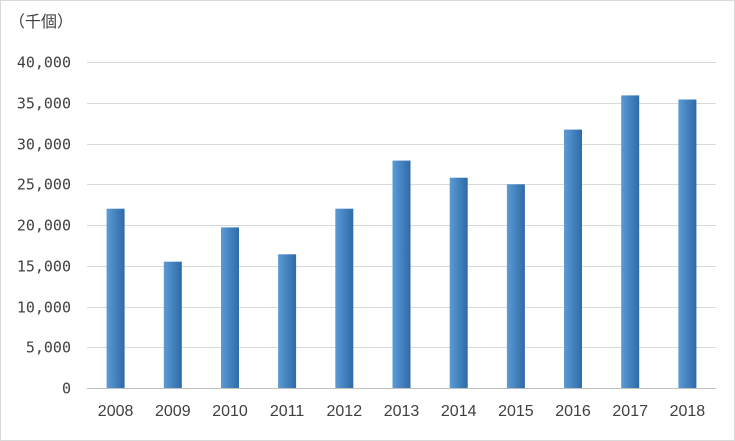  I want to click on bar-2017, so click(630, 242).